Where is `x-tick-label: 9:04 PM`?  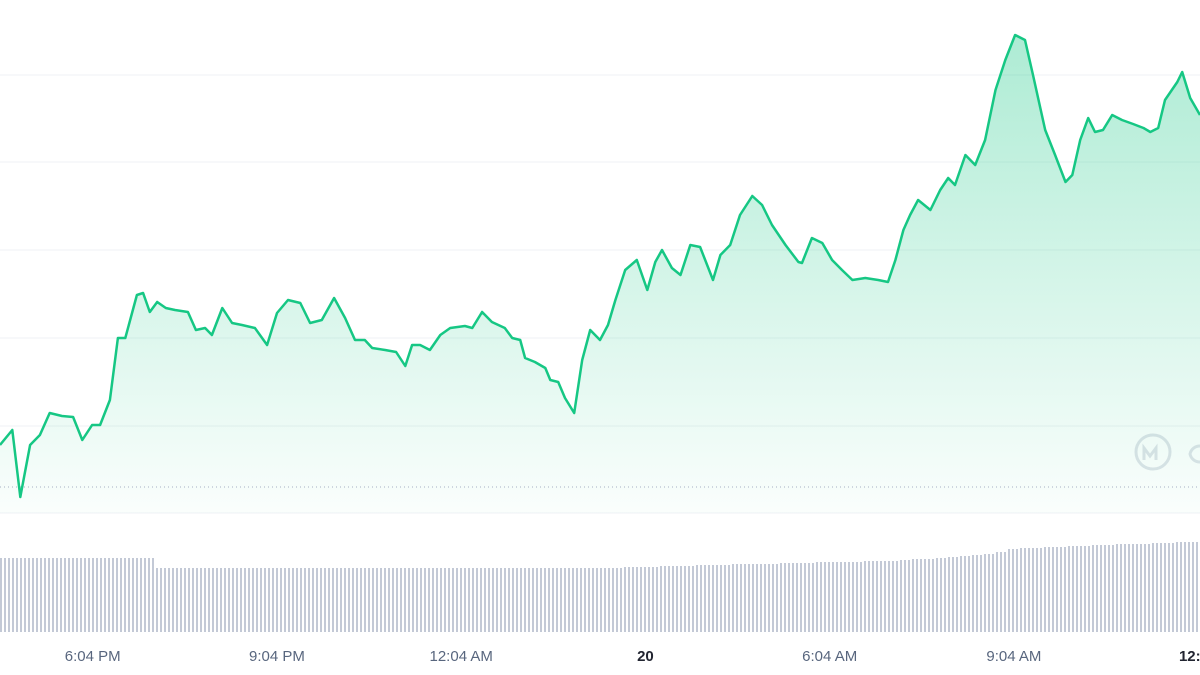 x-tick-label: 9:04 PM is located at coordinates (277, 656).